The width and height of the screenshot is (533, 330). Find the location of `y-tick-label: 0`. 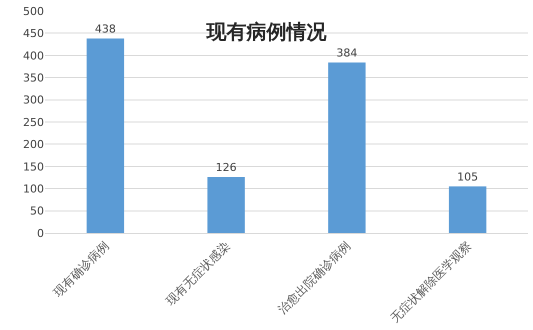

y-tick-label: 0 is located at coordinates (40, 233).